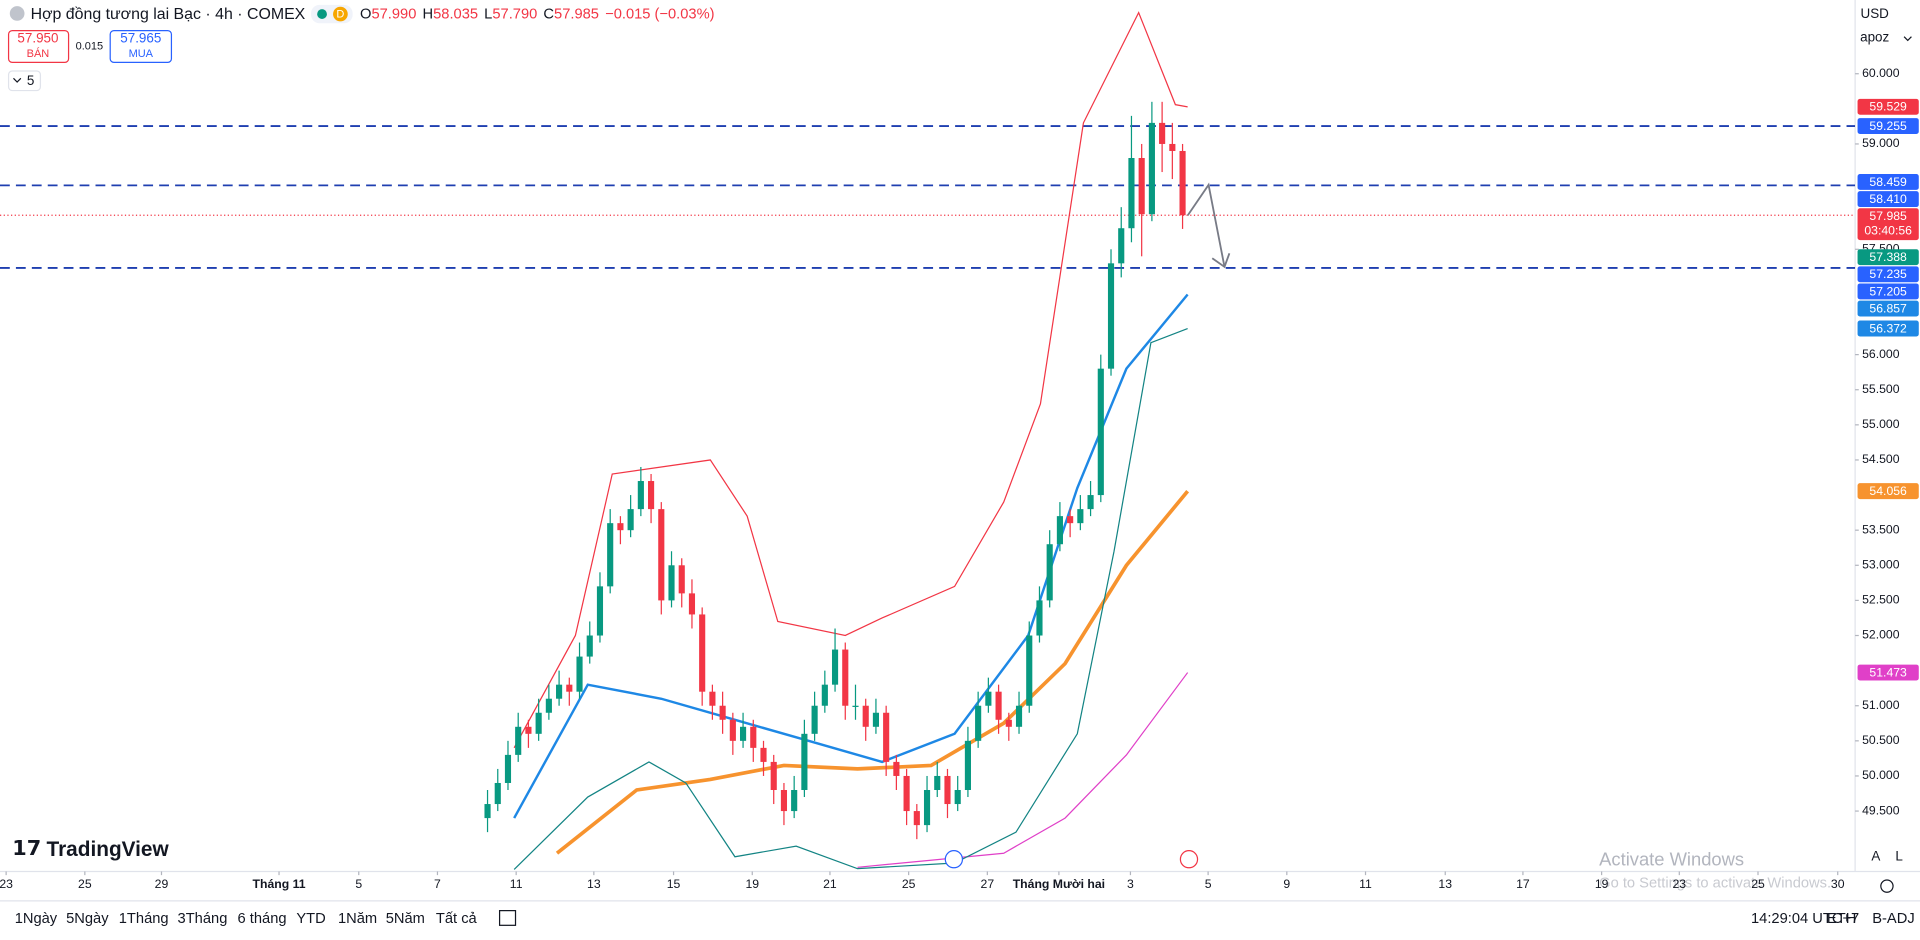 This screenshot has height=940, width=1920. I want to click on session: ETH, so click(1841, 919).